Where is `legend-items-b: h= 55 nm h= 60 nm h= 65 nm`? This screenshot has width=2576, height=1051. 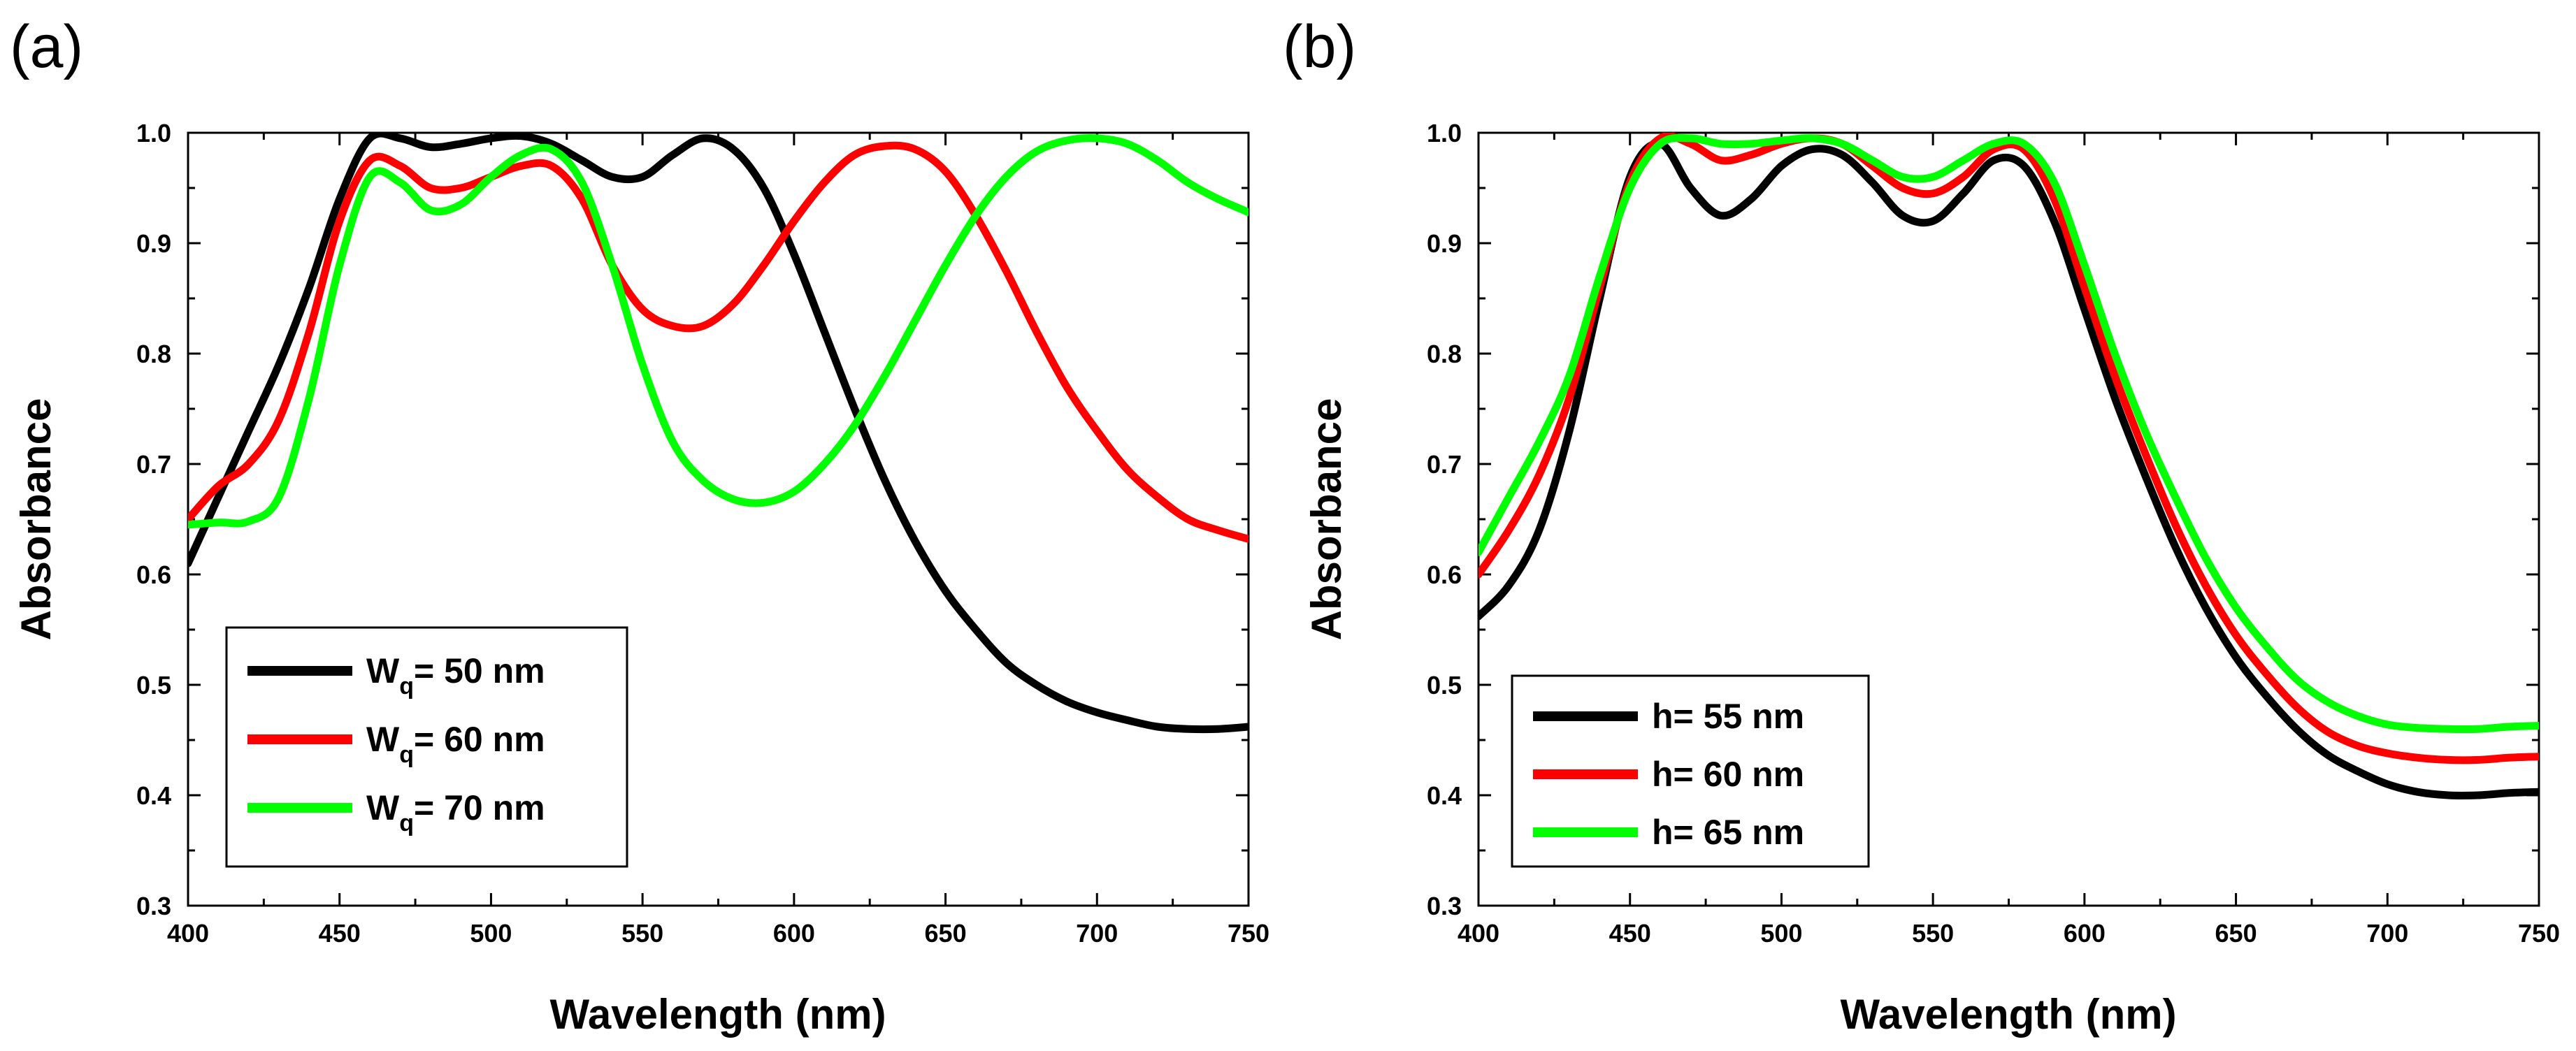 legend-items-b: h= 55 nm h= 60 nm h= 65 nm is located at coordinates (1668, 774).